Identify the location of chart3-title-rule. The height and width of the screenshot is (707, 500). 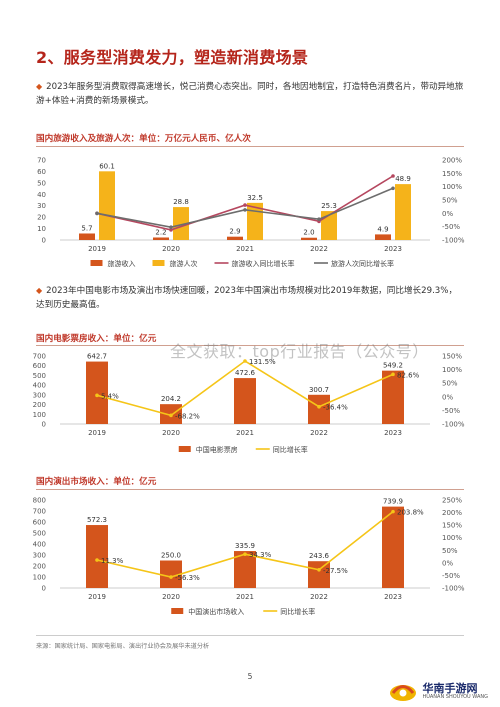
(250, 489).